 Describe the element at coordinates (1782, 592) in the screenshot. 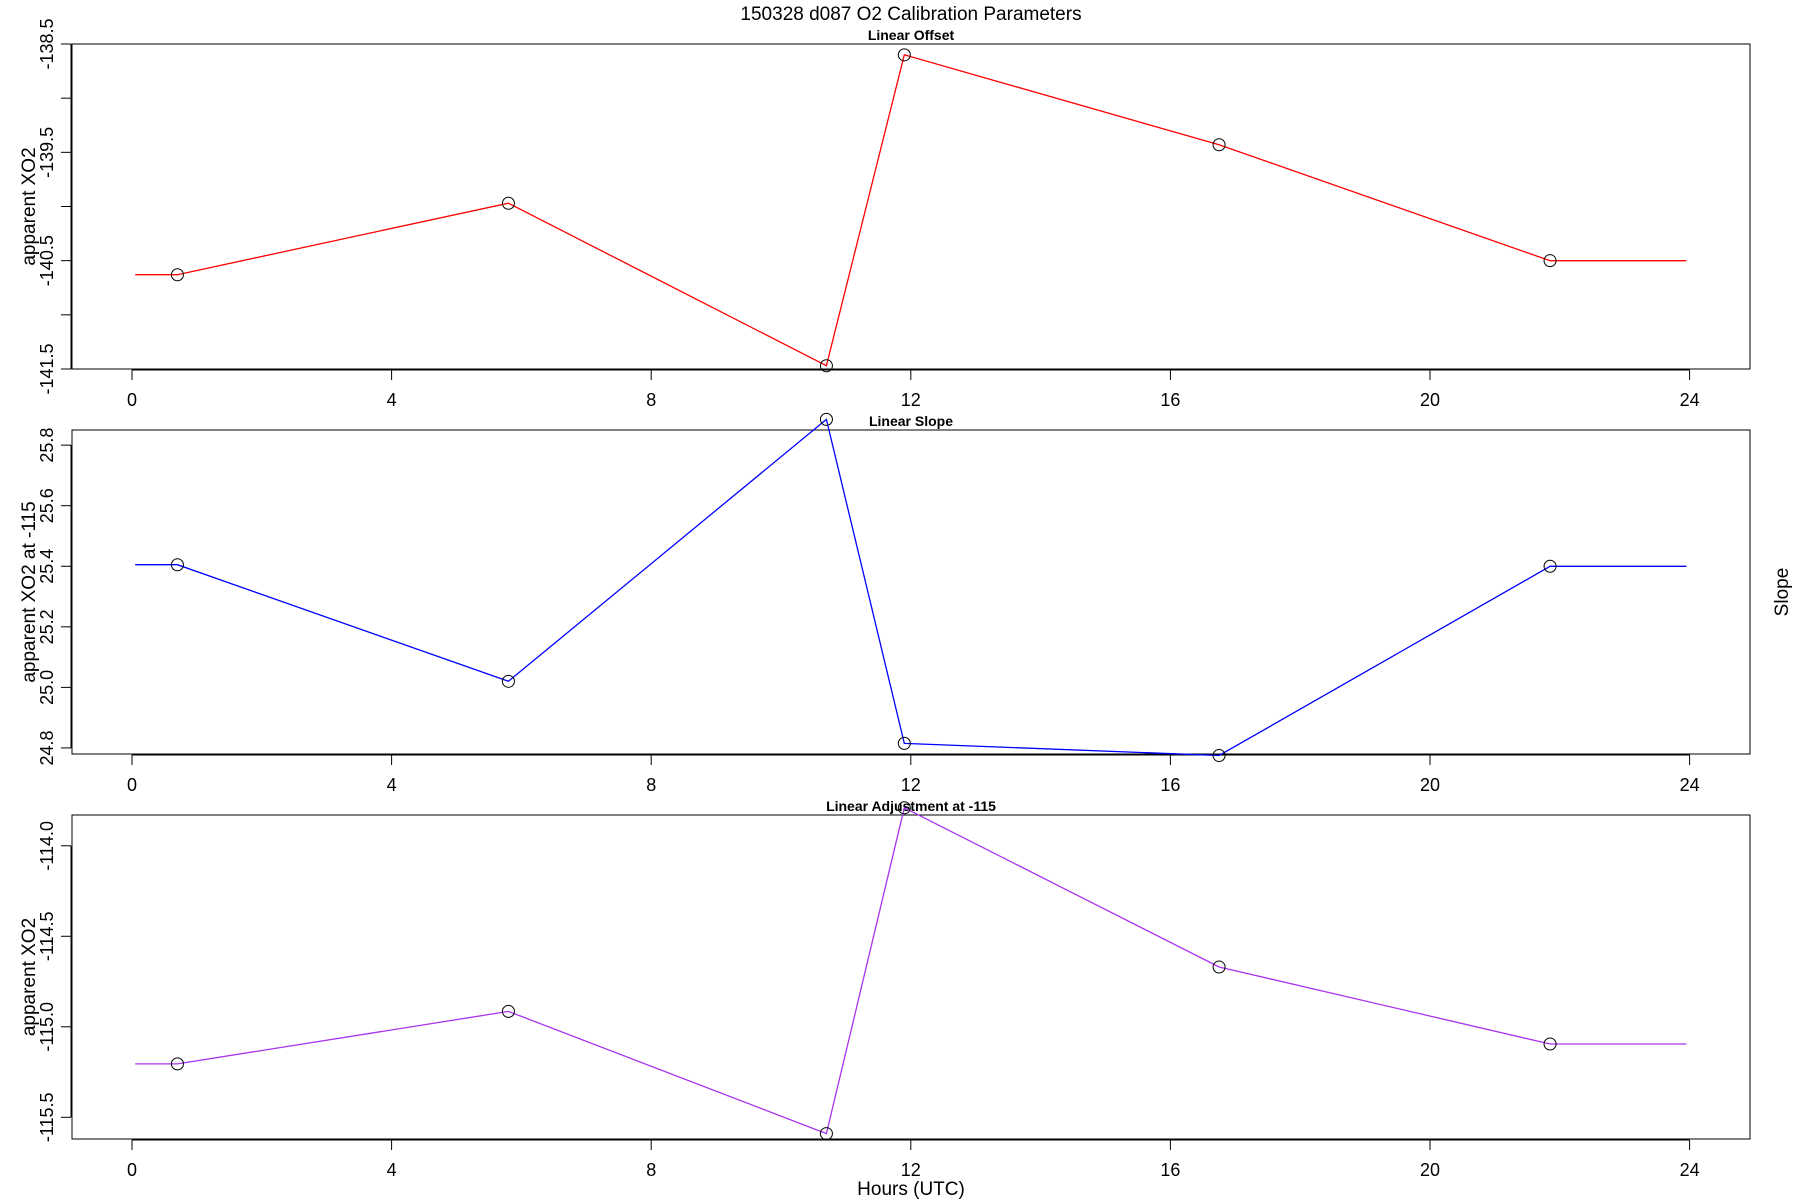

I see `right-axis-title: Slope` at that location.